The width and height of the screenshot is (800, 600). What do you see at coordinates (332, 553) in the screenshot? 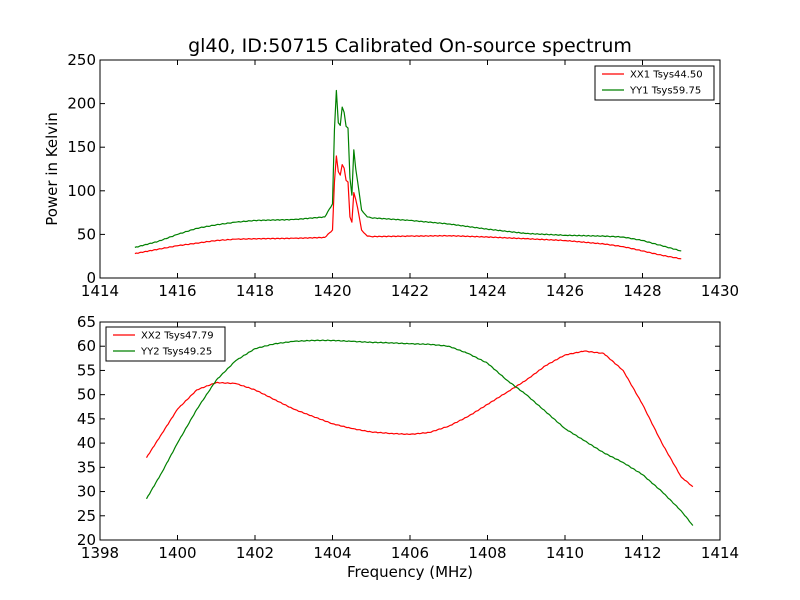
I see `bottom-x-tick-label: 1404` at bounding box center [332, 553].